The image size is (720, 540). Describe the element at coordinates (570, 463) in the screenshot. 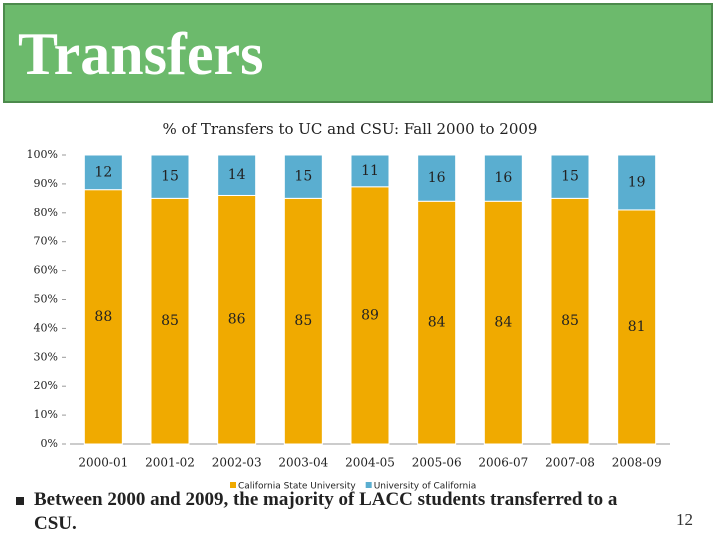

I see `x-tick-label: 2007-08` at that location.